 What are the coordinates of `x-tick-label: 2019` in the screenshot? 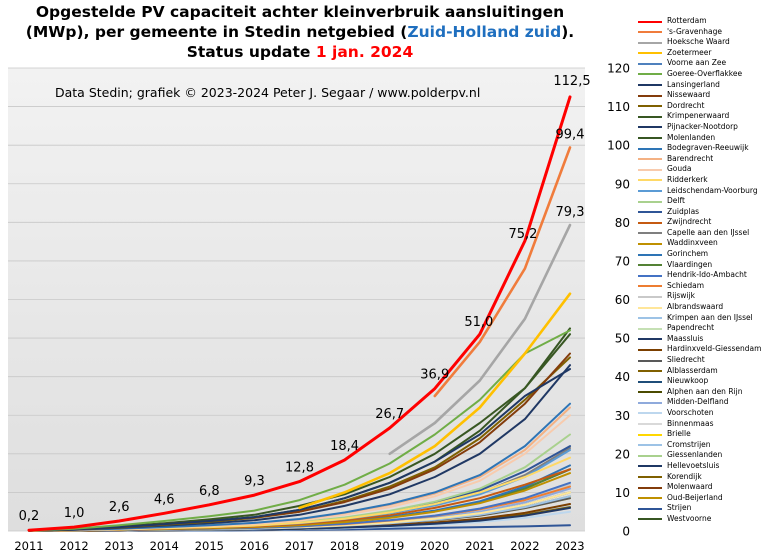 It's located at (389, 546).